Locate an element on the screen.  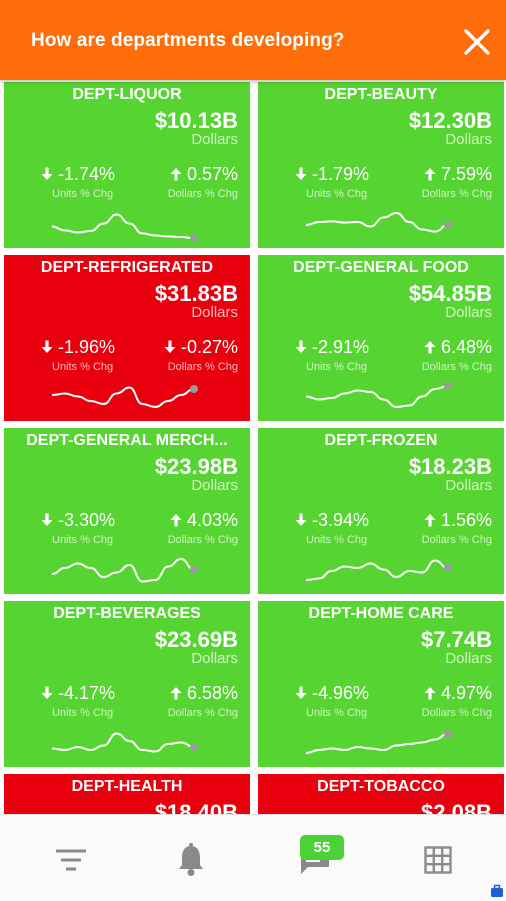
department-amount: $18.23B is located at coordinates (450, 466).